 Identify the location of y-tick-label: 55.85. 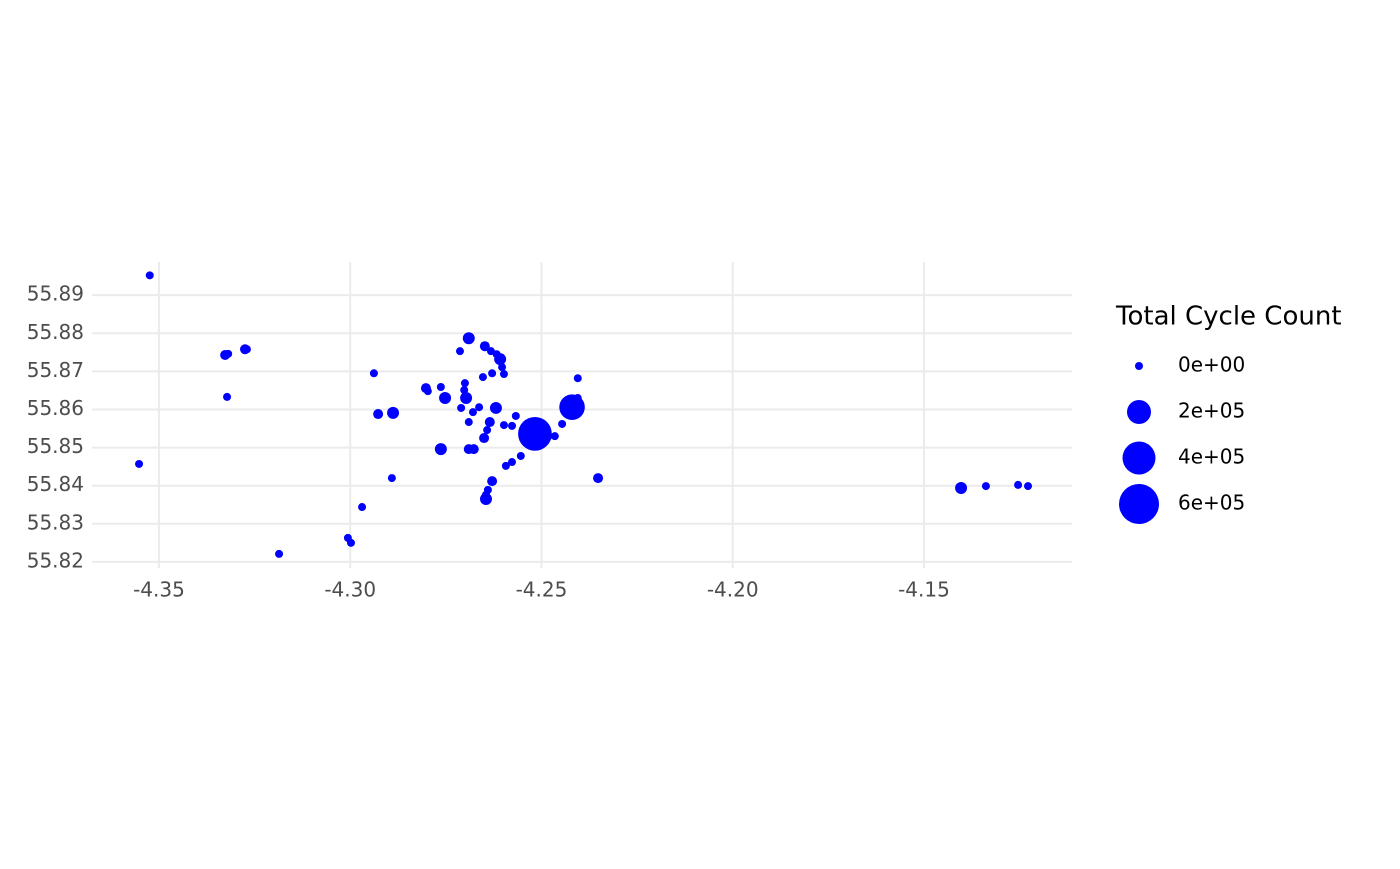
(55, 446).